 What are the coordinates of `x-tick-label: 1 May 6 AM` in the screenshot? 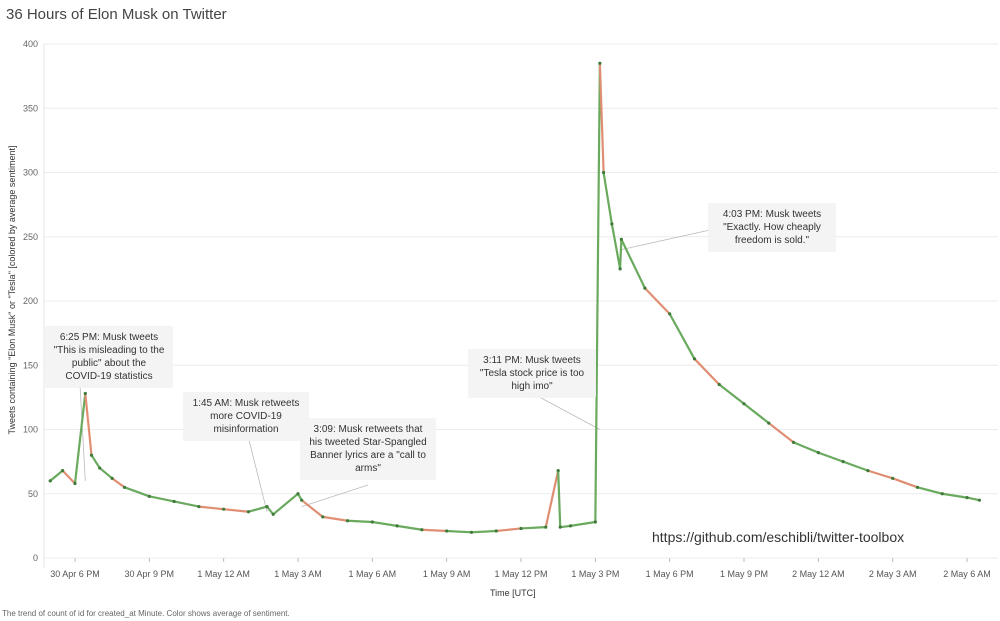 It's located at (373, 574).